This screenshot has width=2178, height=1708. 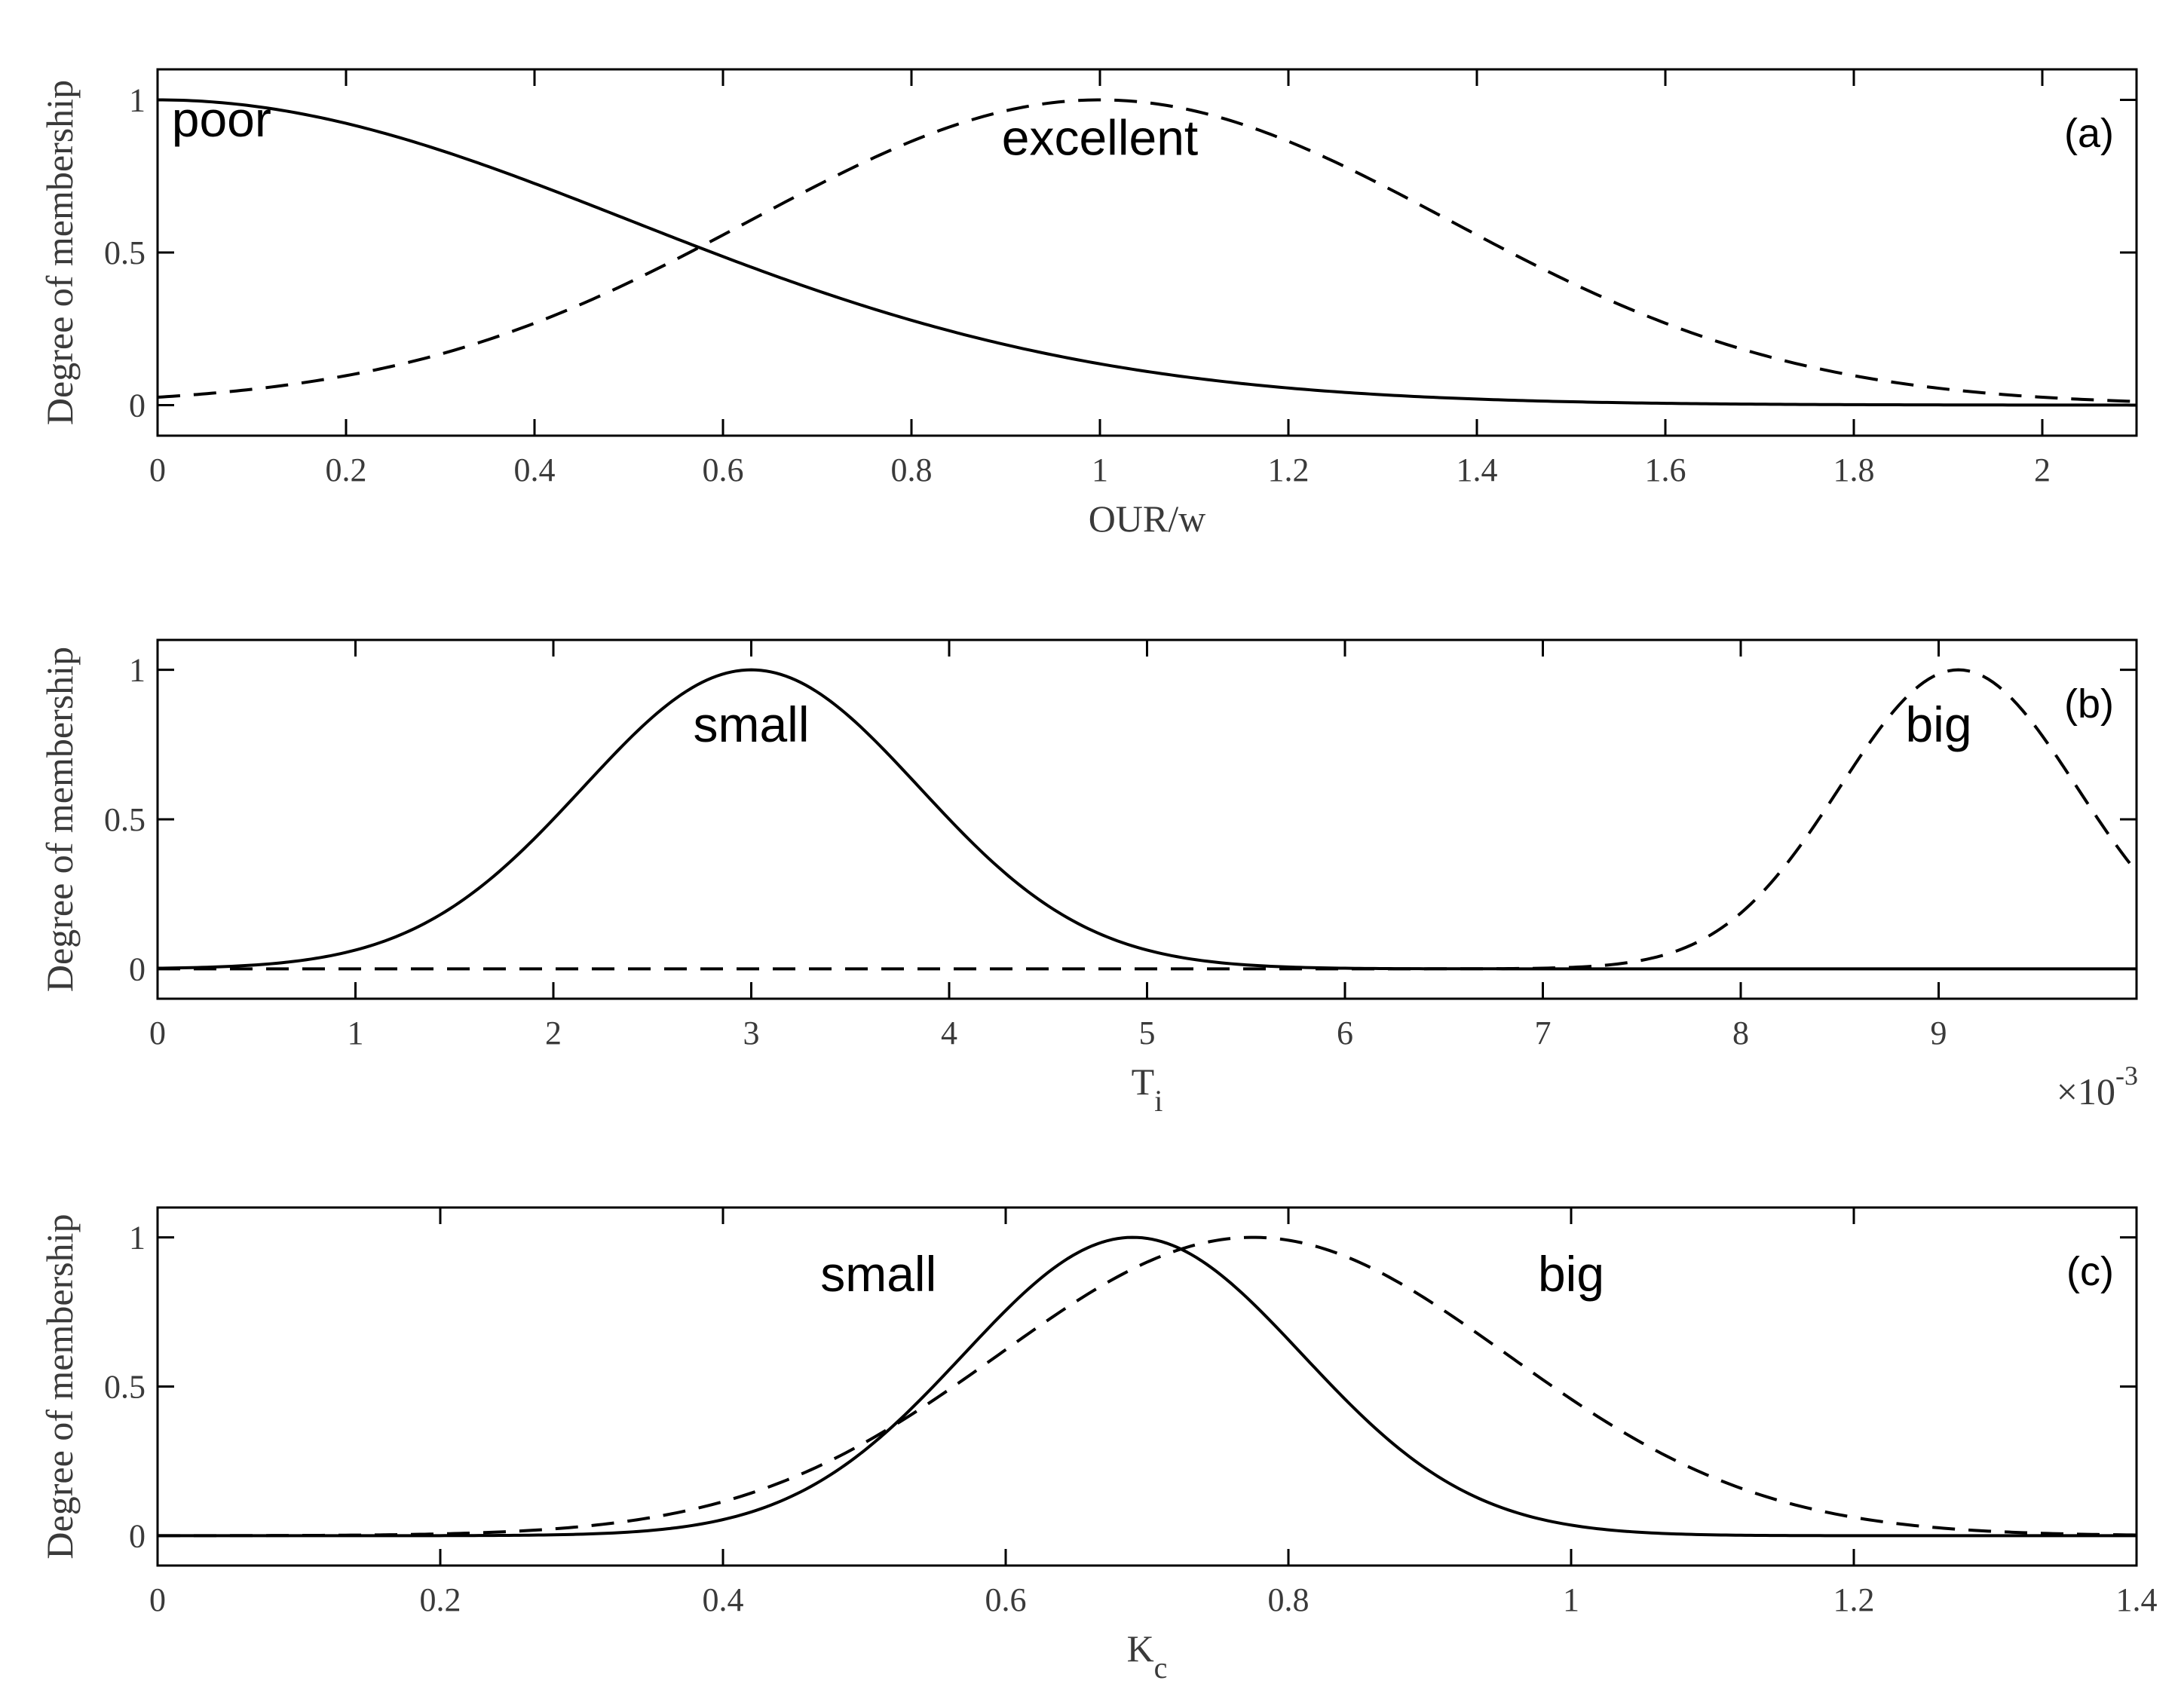 What do you see at coordinates (1140, 1648) in the screenshot?
I see `x-axis-label-text: K` at bounding box center [1140, 1648].